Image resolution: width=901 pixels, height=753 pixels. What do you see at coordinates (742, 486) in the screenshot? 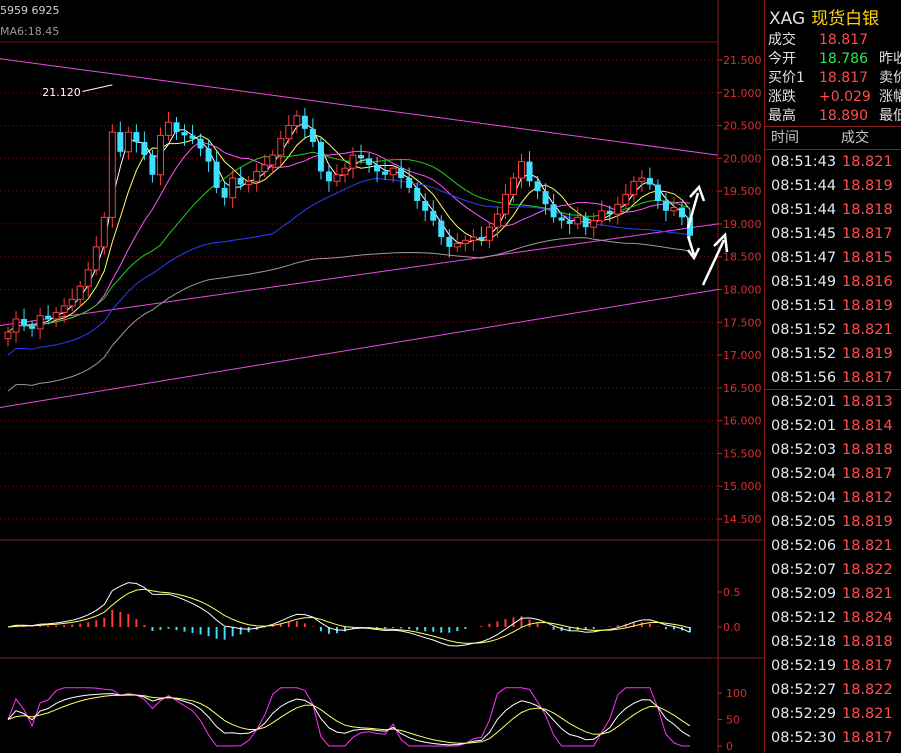
I see `price-tick-label: 15.000` at bounding box center [742, 486].